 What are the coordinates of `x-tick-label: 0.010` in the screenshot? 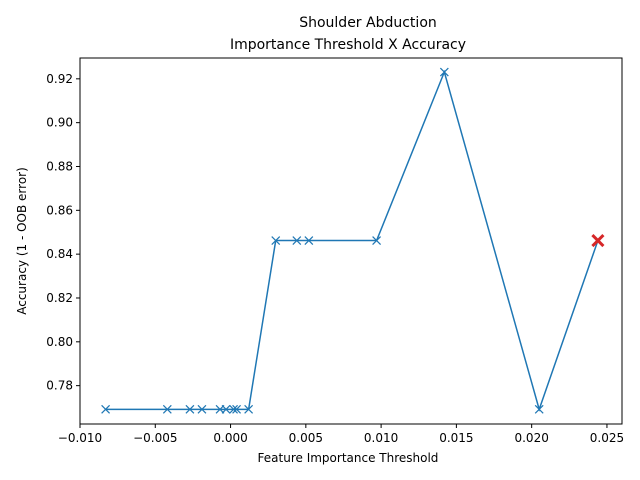 It's located at (381, 438).